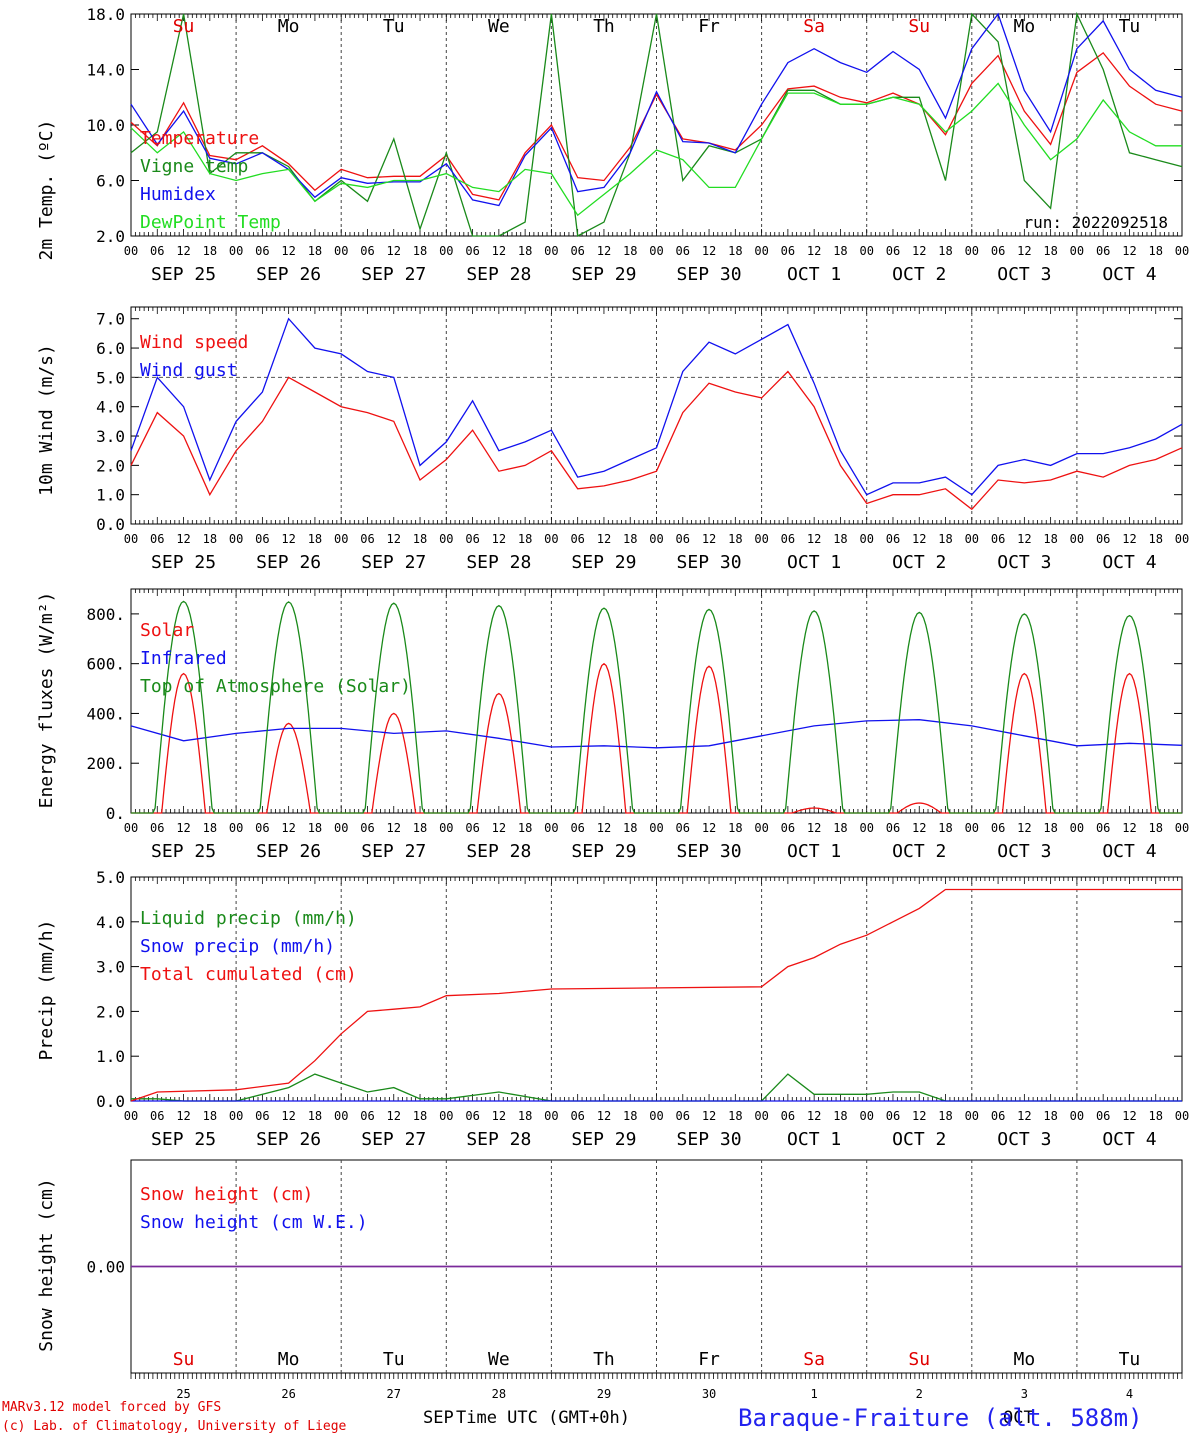 This screenshot has height=1440, width=1194. What do you see at coordinates (110, 377) in the screenshot?
I see `y-tick-label: 5.0` at bounding box center [110, 377].